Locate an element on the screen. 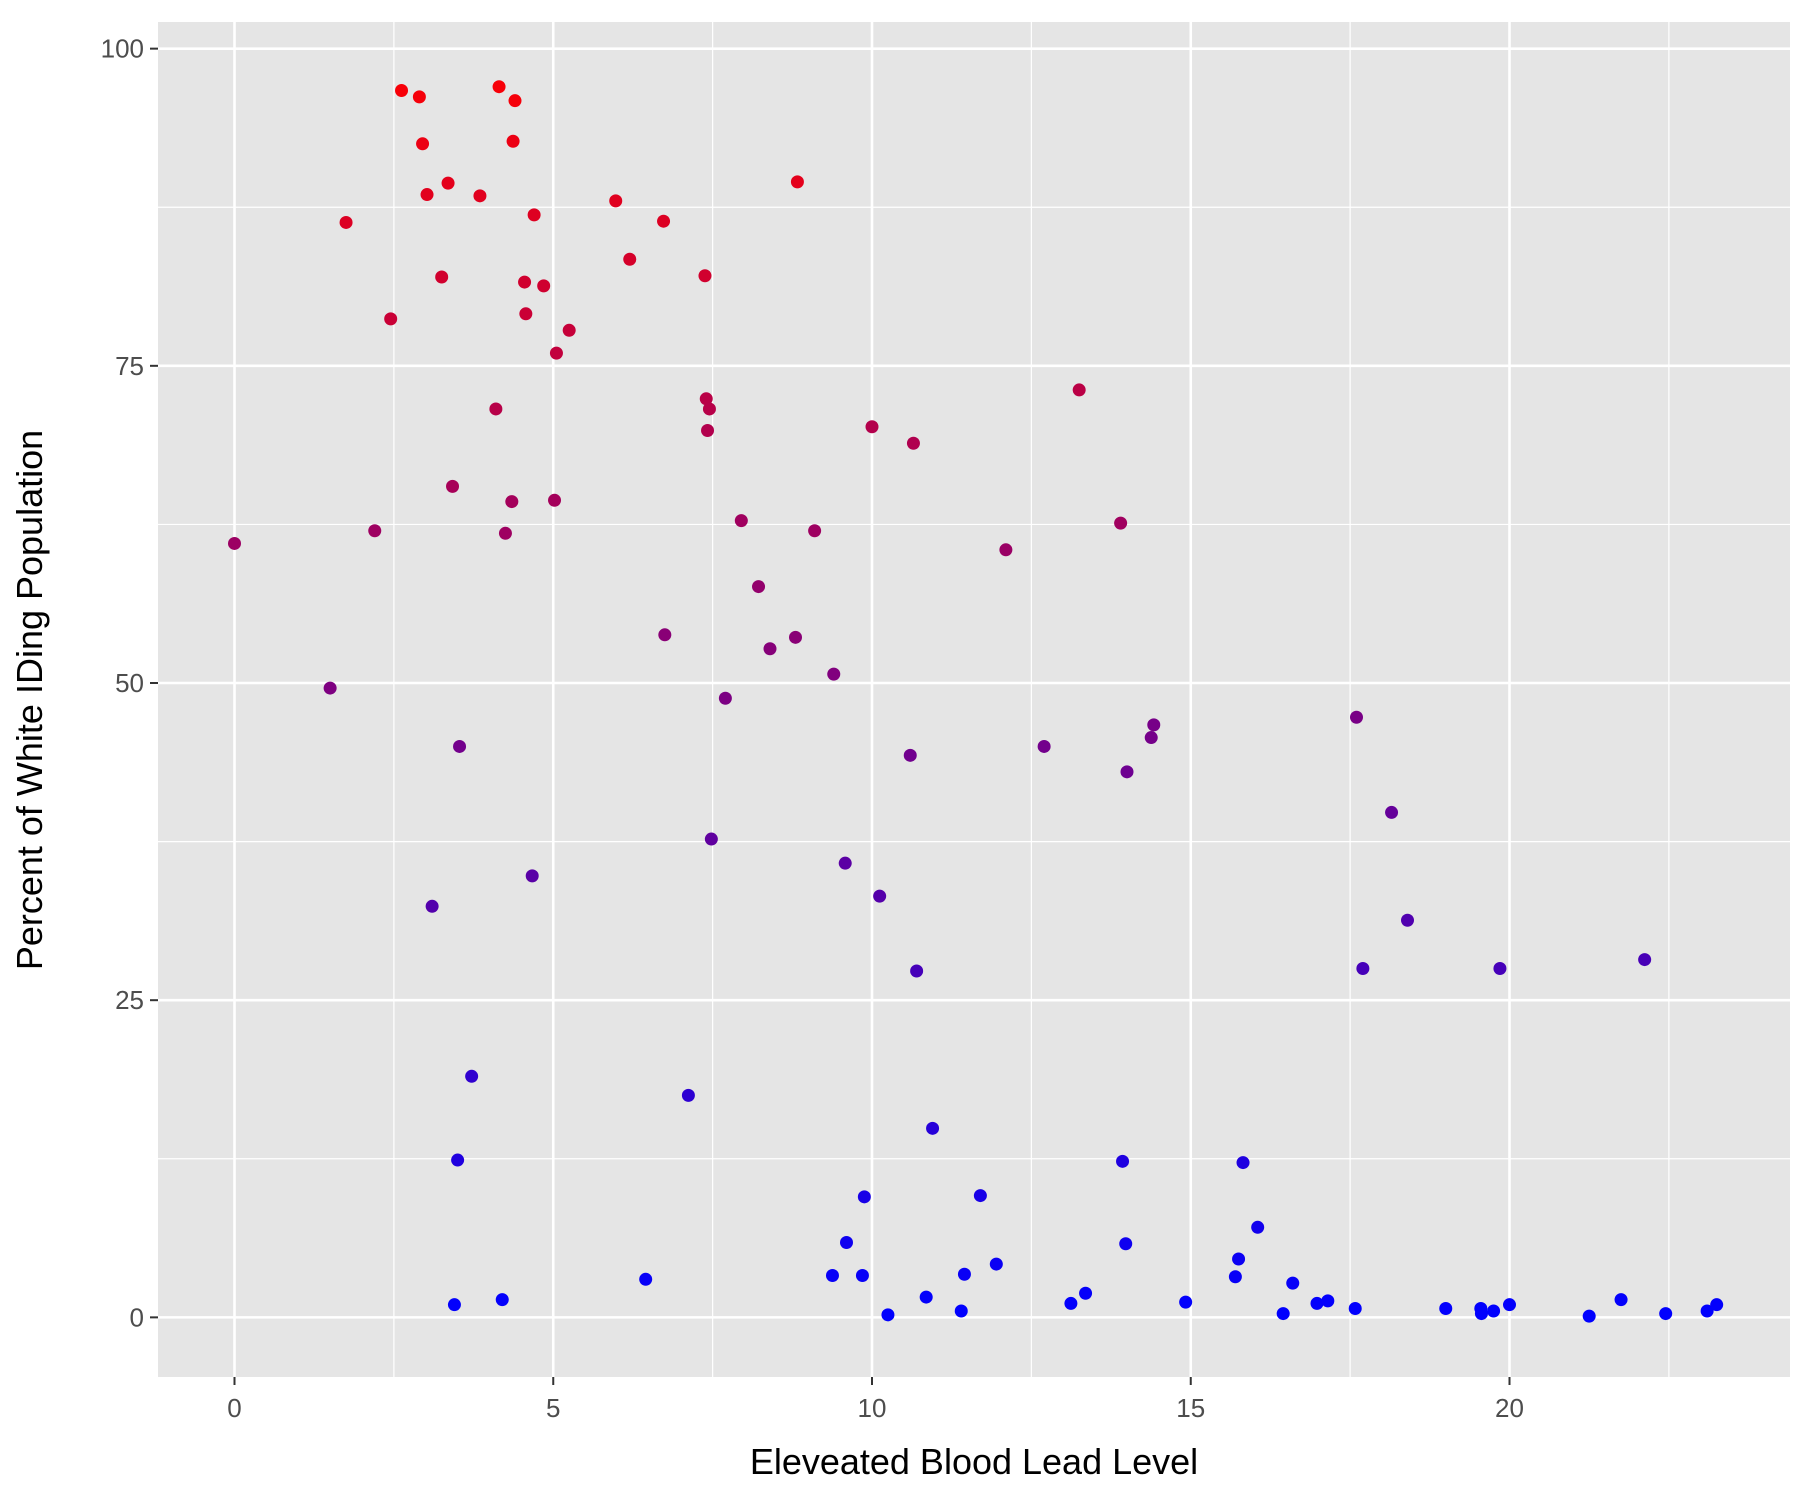  y-tick-label: 50 is located at coordinates (129, 683).